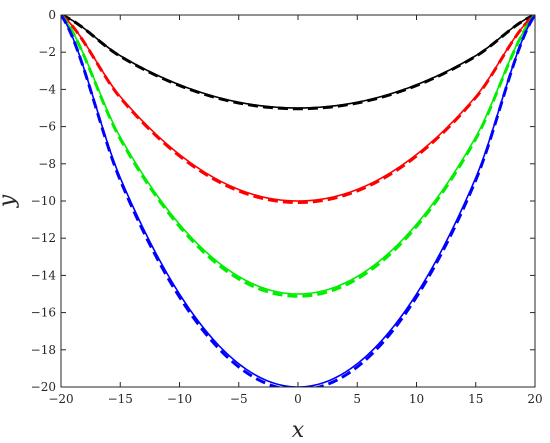  Describe the element at coordinates (47, 164) in the screenshot. I see `y-tick-label: −8` at that location.